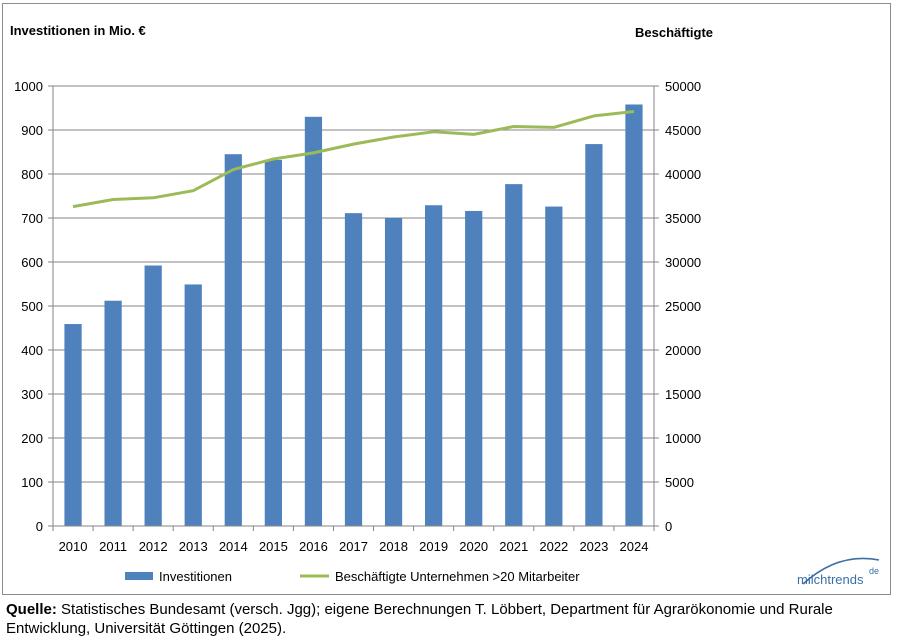 The height and width of the screenshot is (642, 901). I want to click on x-tick-label: 2013, so click(193, 546).